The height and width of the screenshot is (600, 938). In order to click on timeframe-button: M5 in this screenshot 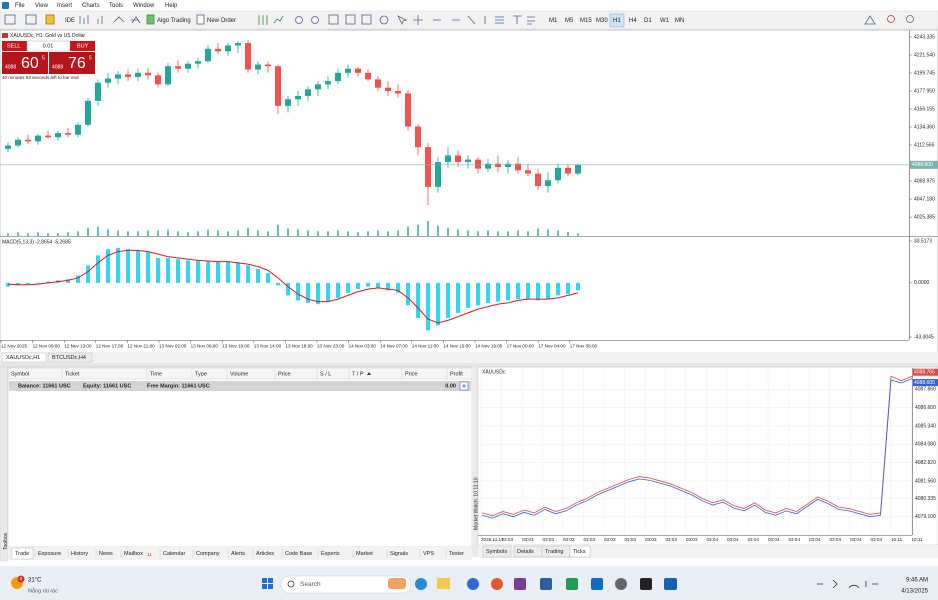, I will do `click(569, 21)`.